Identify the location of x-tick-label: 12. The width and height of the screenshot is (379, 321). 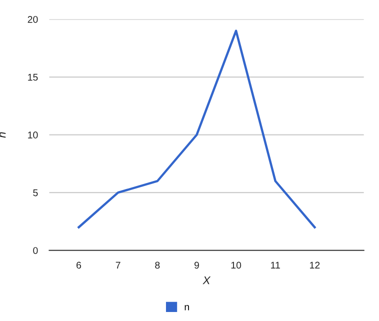
(315, 265).